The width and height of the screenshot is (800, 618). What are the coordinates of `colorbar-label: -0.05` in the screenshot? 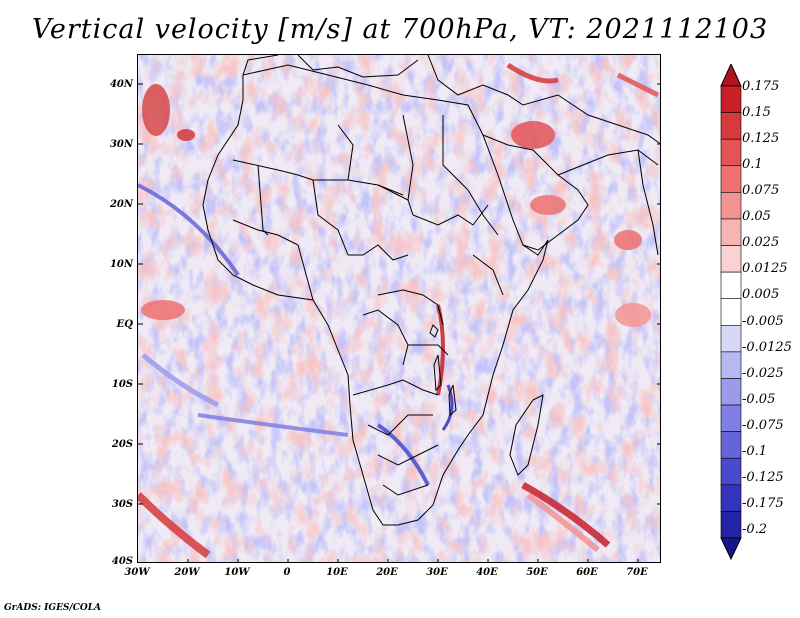 It's located at (759, 399).